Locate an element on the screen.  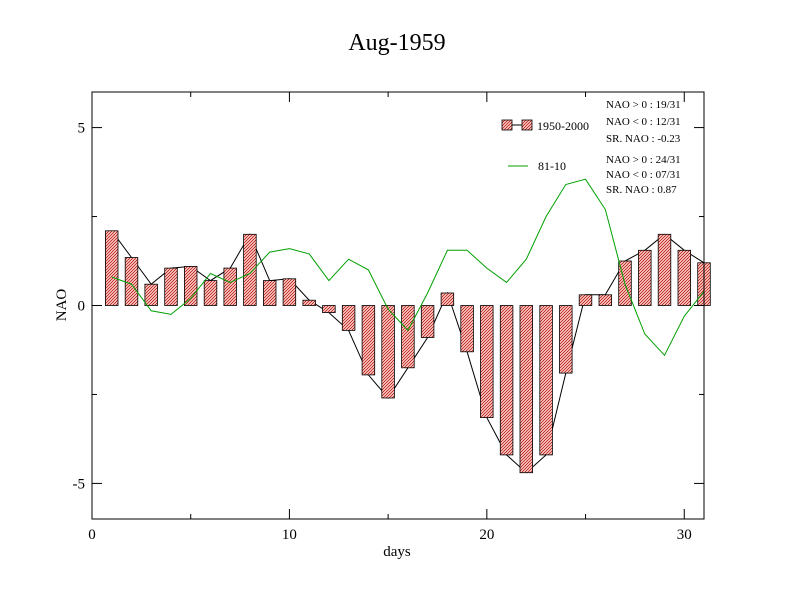
legend-swatch-1950-2000-right is located at coordinates (527, 125).